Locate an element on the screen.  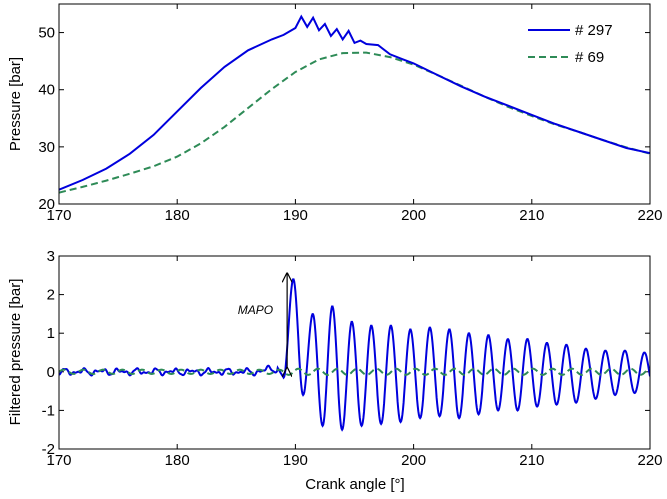
y-tick-label: -1 is located at coordinates (48, 410).